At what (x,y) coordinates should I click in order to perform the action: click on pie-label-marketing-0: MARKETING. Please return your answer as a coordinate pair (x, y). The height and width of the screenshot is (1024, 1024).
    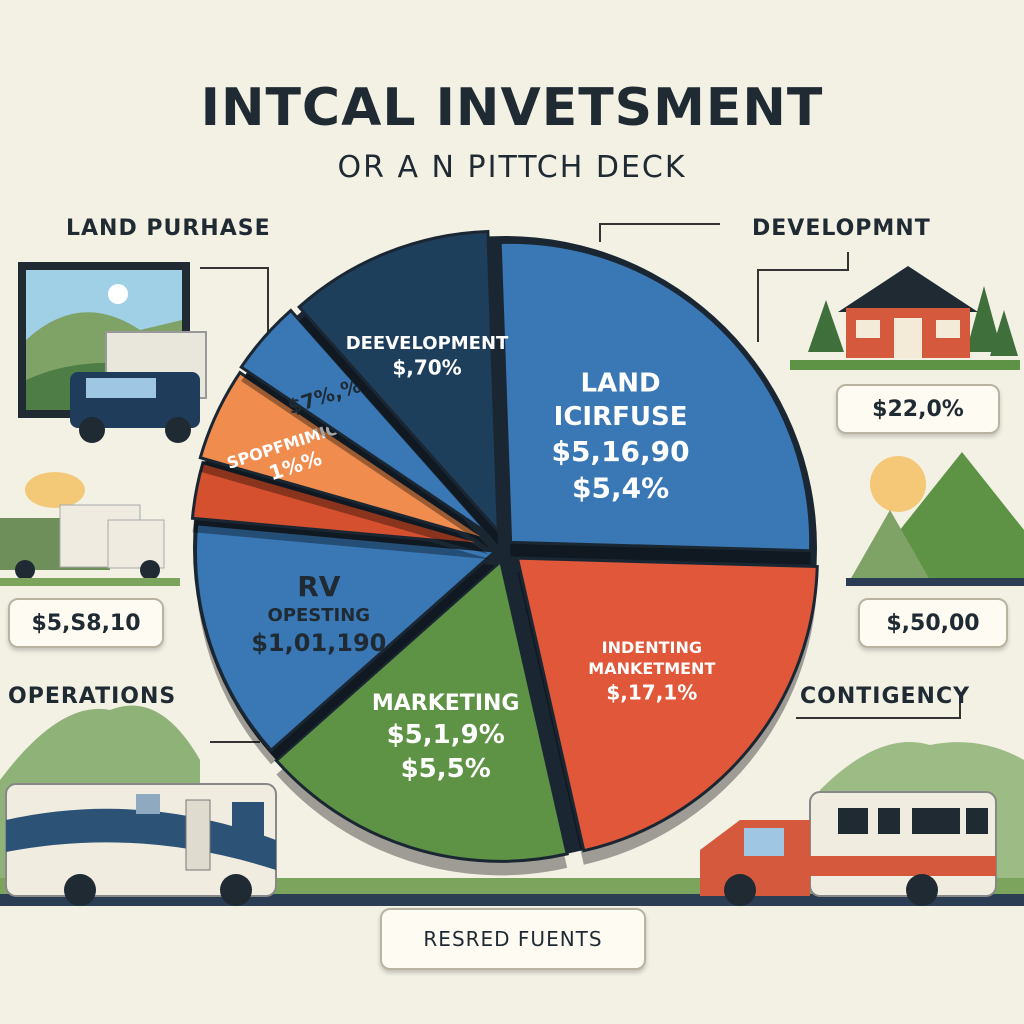
    Looking at the image, I should click on (446, 703).